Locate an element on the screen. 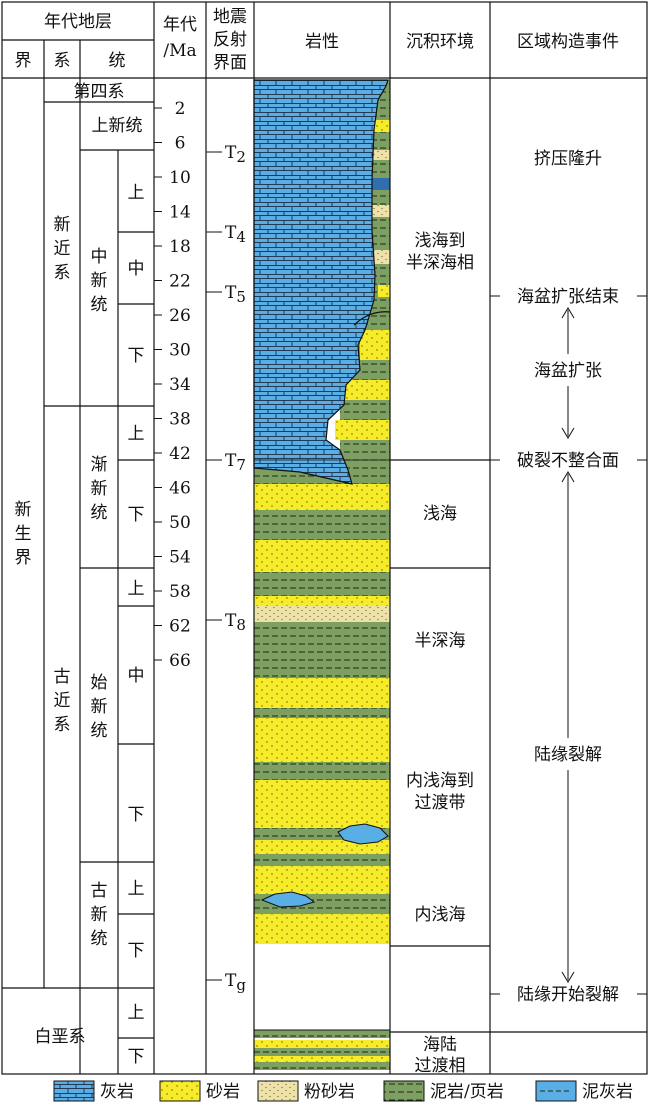 The height and width of the screenshot is (1114, 650). header-tectonic-events: 区域构造事件 is located at coordinates (568, 42).